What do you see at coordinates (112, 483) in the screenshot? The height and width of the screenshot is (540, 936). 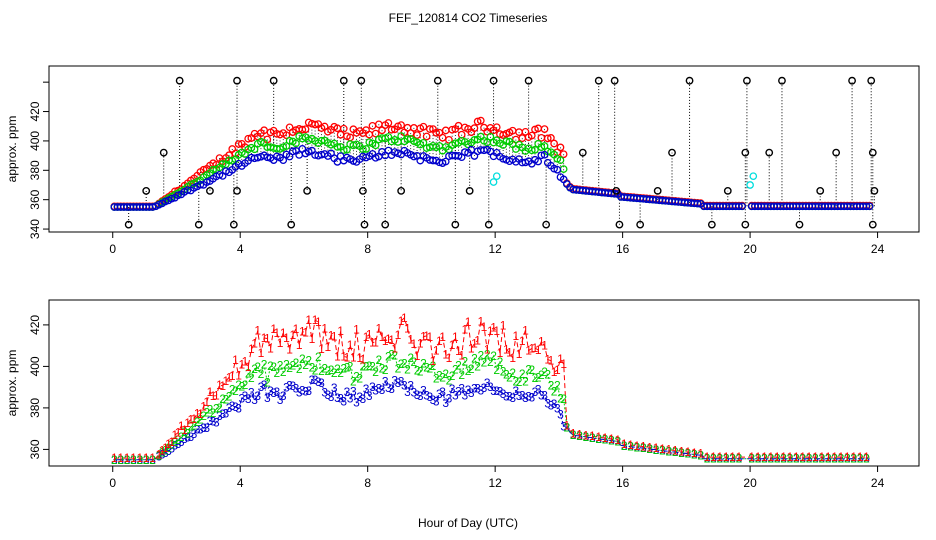 I see `bottom-x-tick-label: 0` at bounding box center [112, 483].